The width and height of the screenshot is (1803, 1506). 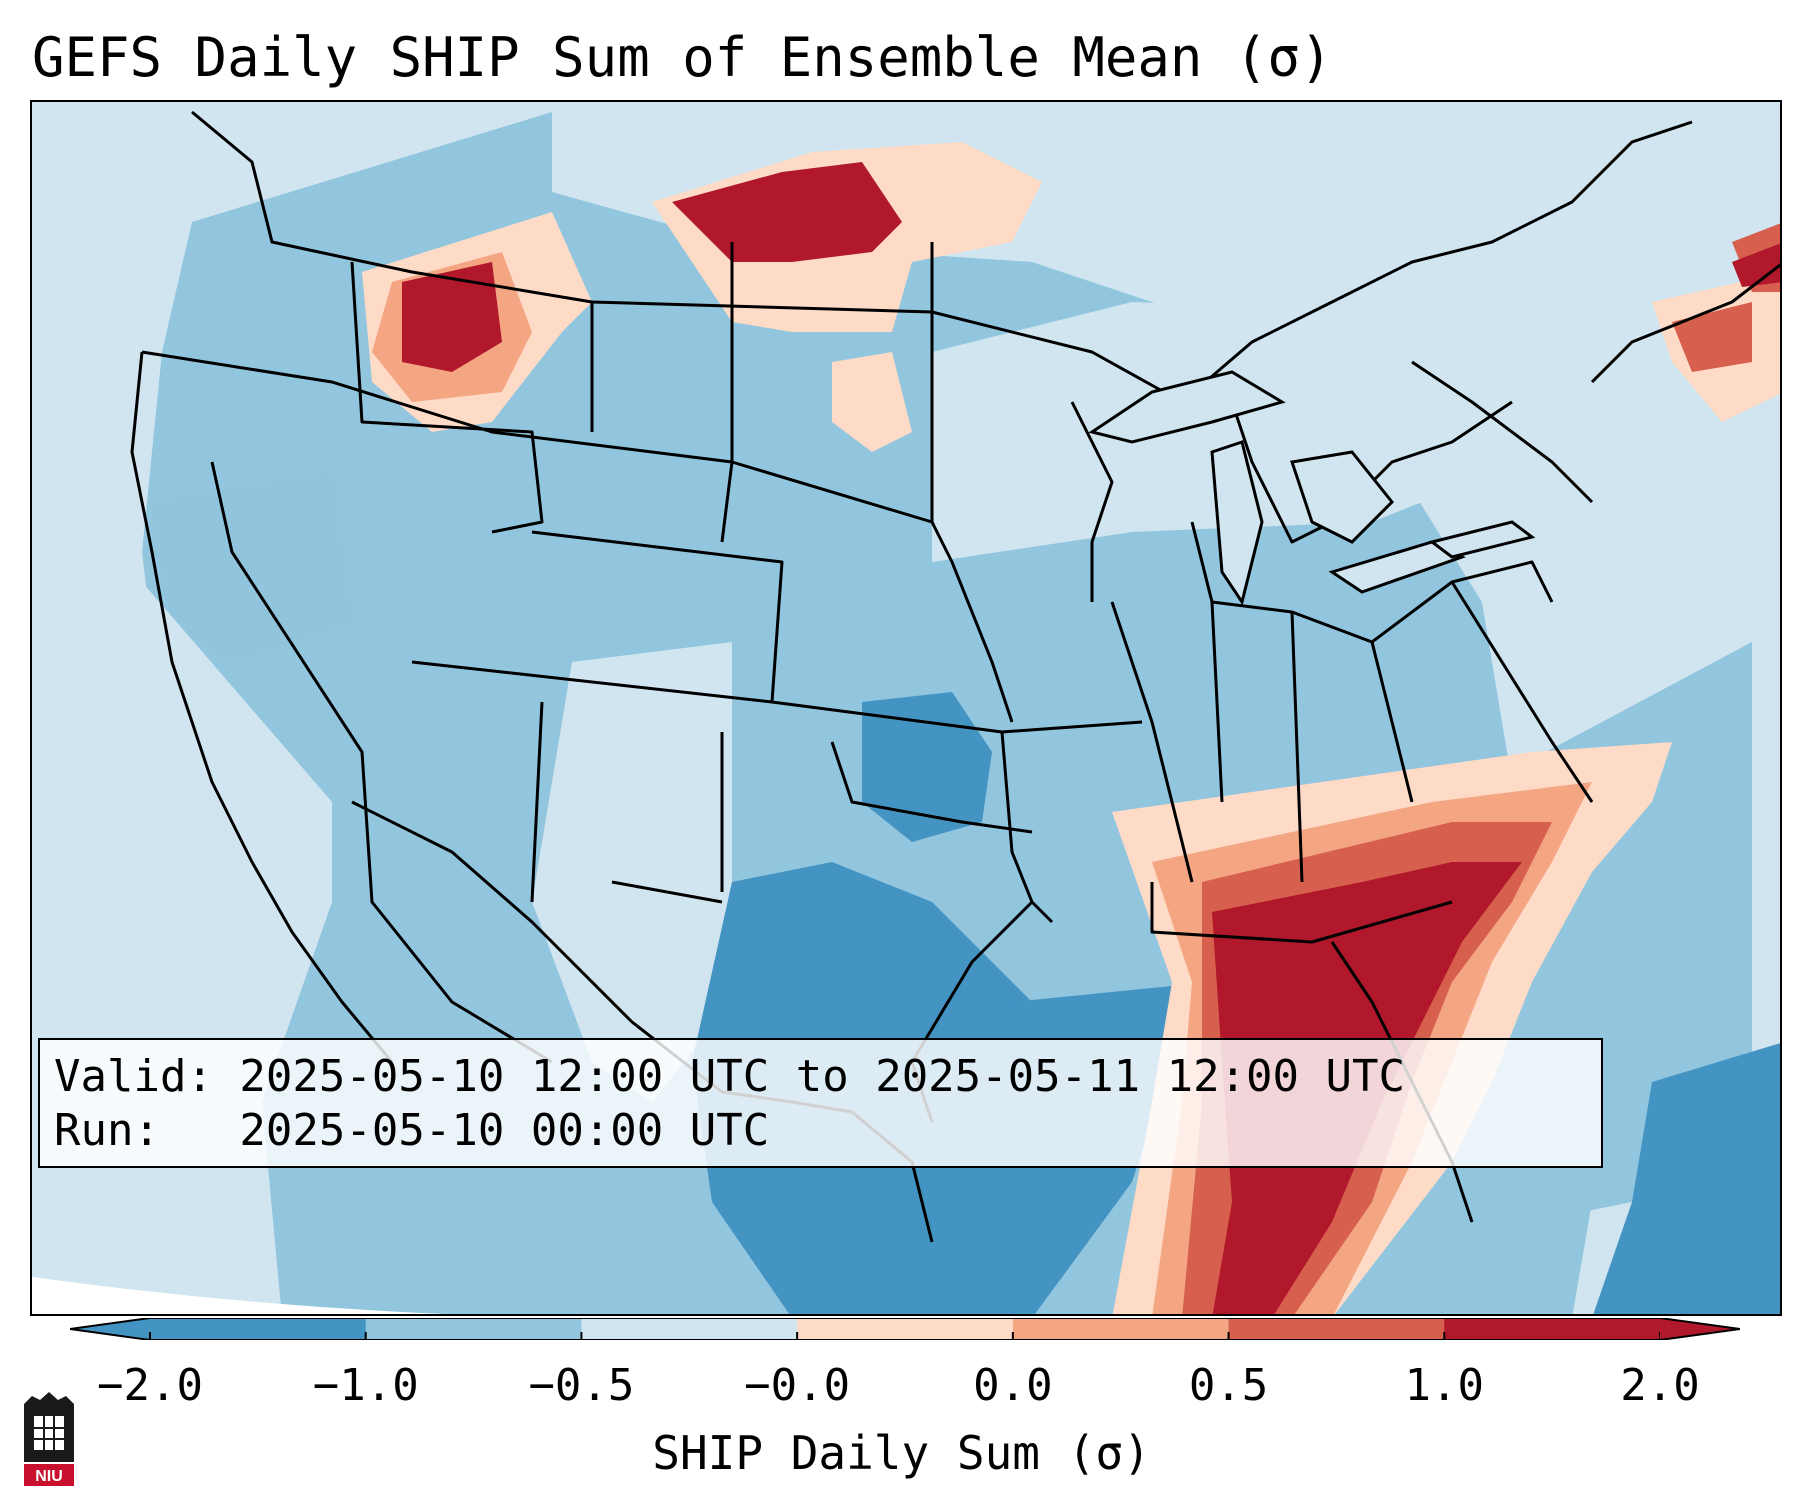 What do you see at coordinates (1312, 488) in the screenshot?
I see `great-lakes` at bounding box center [1312, 488].